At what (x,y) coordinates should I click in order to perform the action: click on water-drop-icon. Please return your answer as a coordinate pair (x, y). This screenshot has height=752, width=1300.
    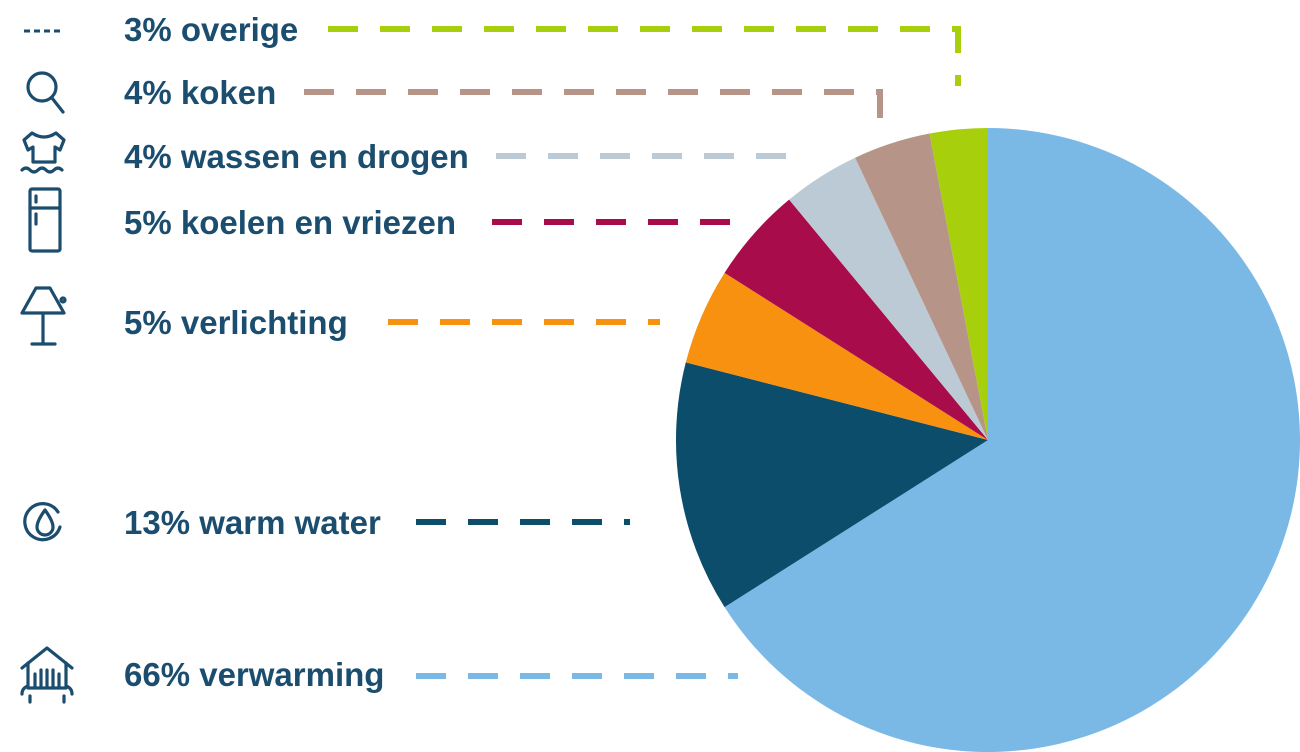
    Looking at the image, I should click on (42, 522).